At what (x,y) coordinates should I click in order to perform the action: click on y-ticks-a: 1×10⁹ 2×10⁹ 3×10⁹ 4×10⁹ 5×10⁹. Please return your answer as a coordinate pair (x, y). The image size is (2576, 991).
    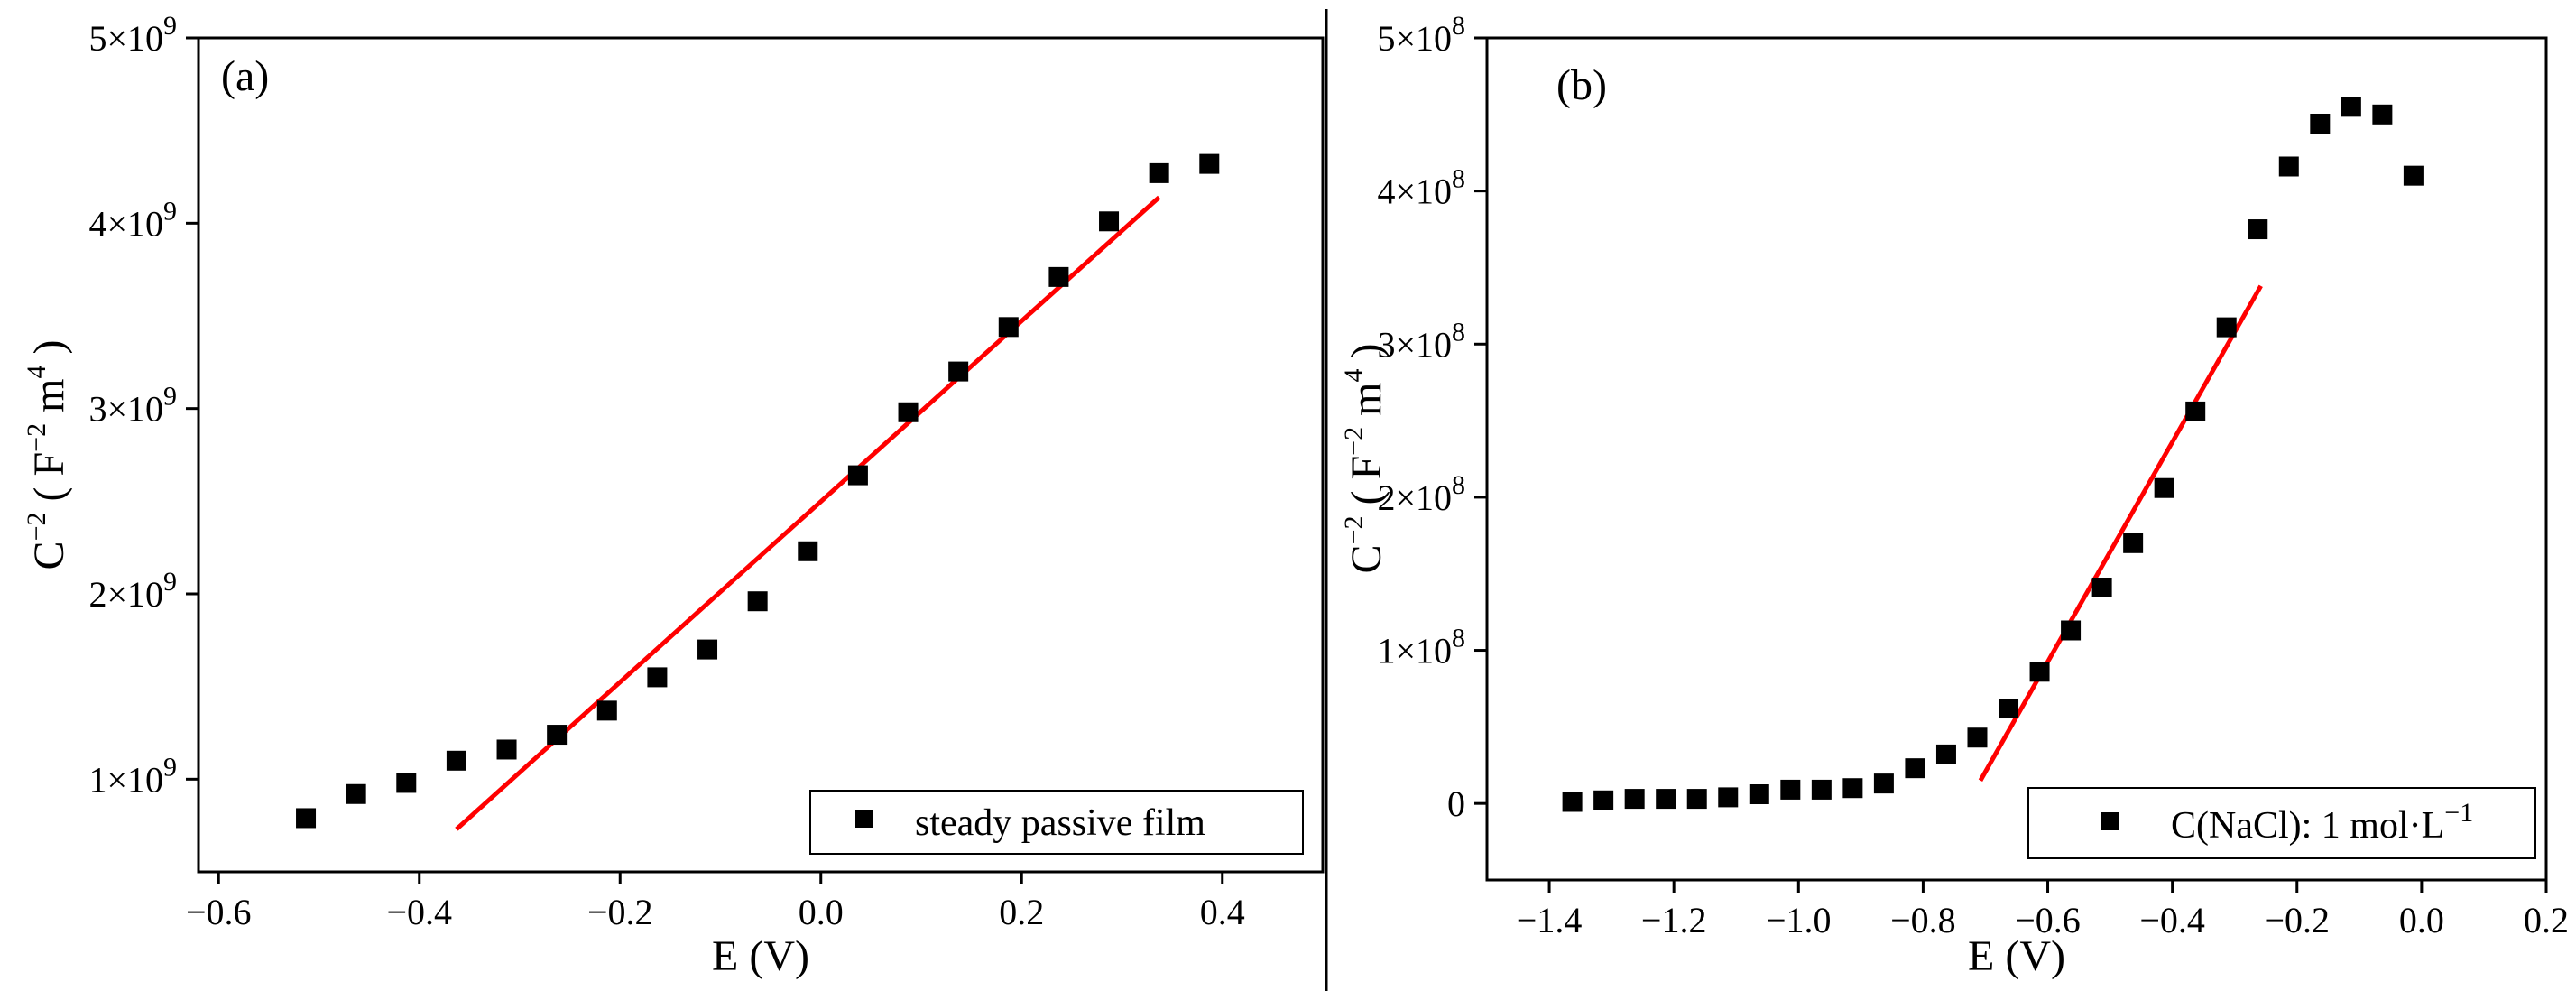
    Looking at the image, I should click on (143, 405).